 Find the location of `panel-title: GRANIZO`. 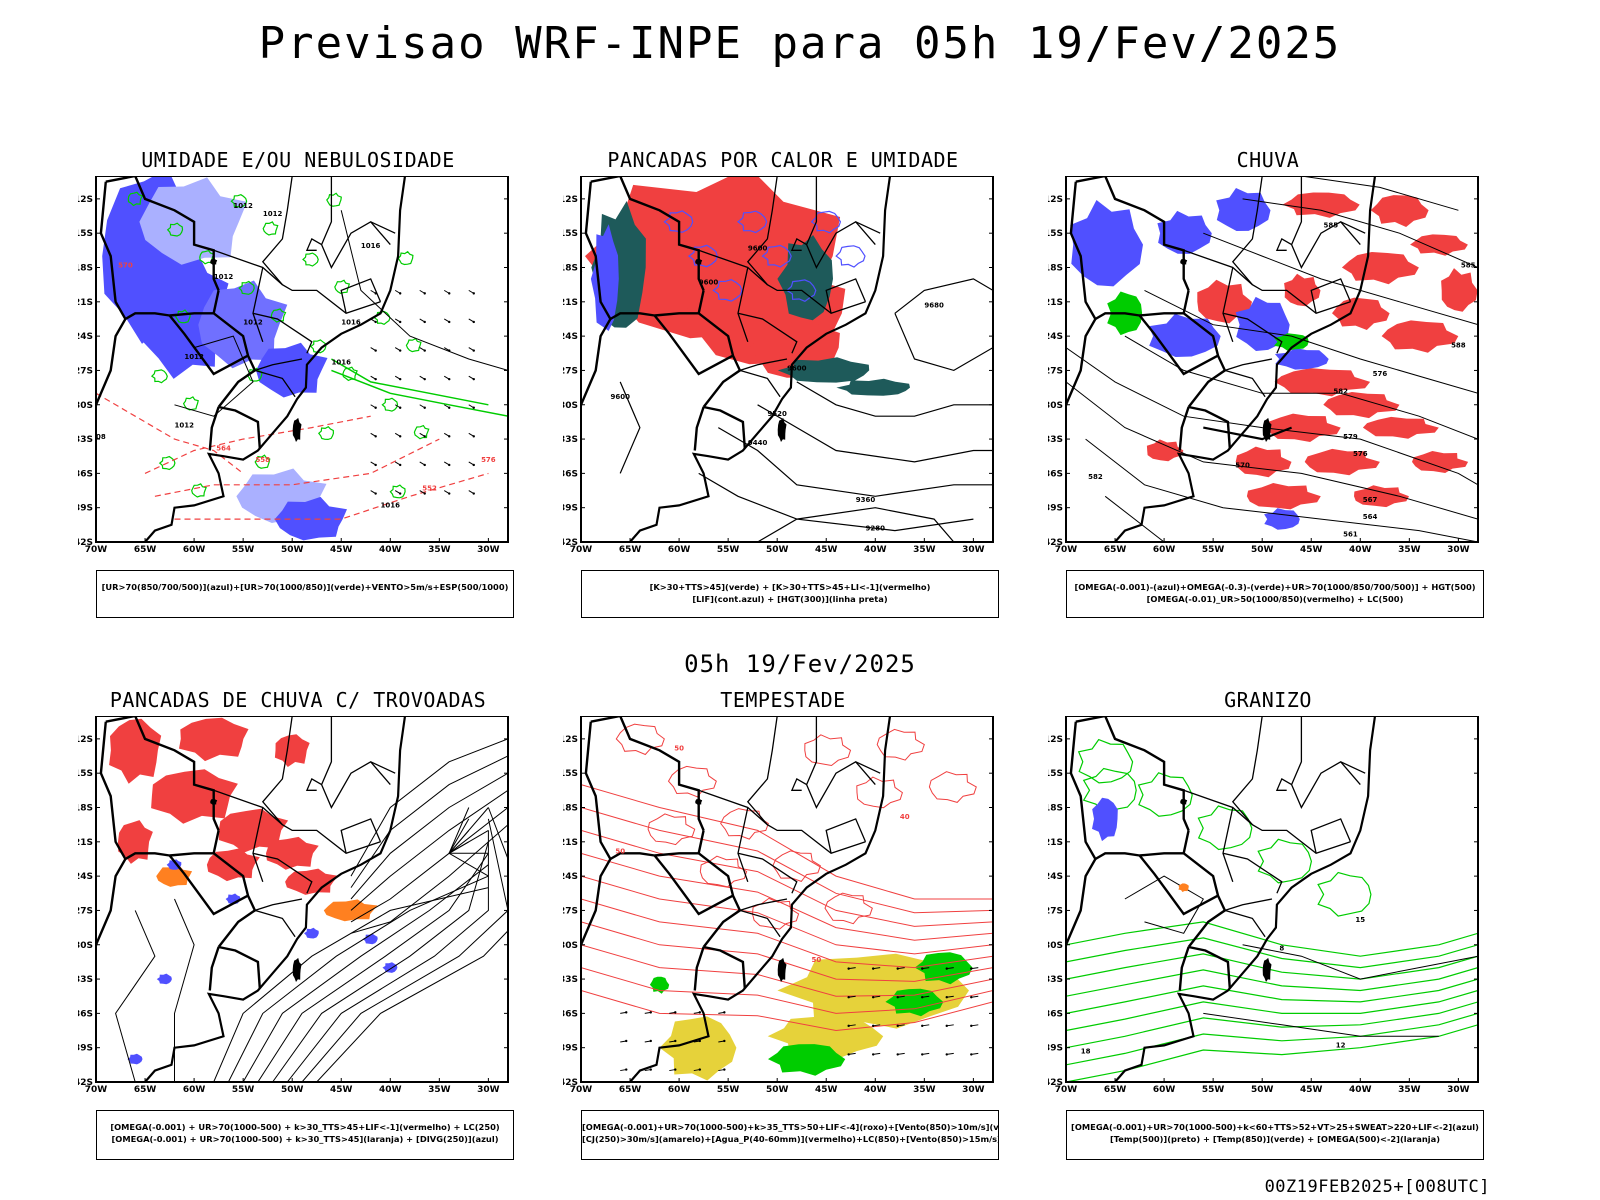

panel-title: GRANIZO is located at coordinates (1268, 700).